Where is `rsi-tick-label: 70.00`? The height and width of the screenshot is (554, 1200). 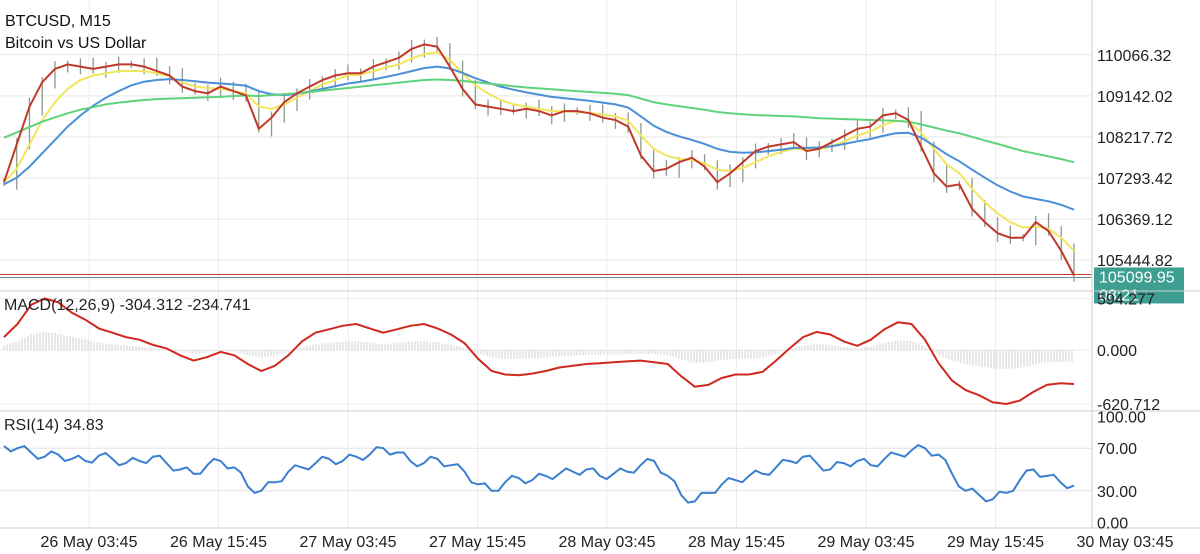 rsi-tick-label: 70.00 is located at coordinates (1117, 449).